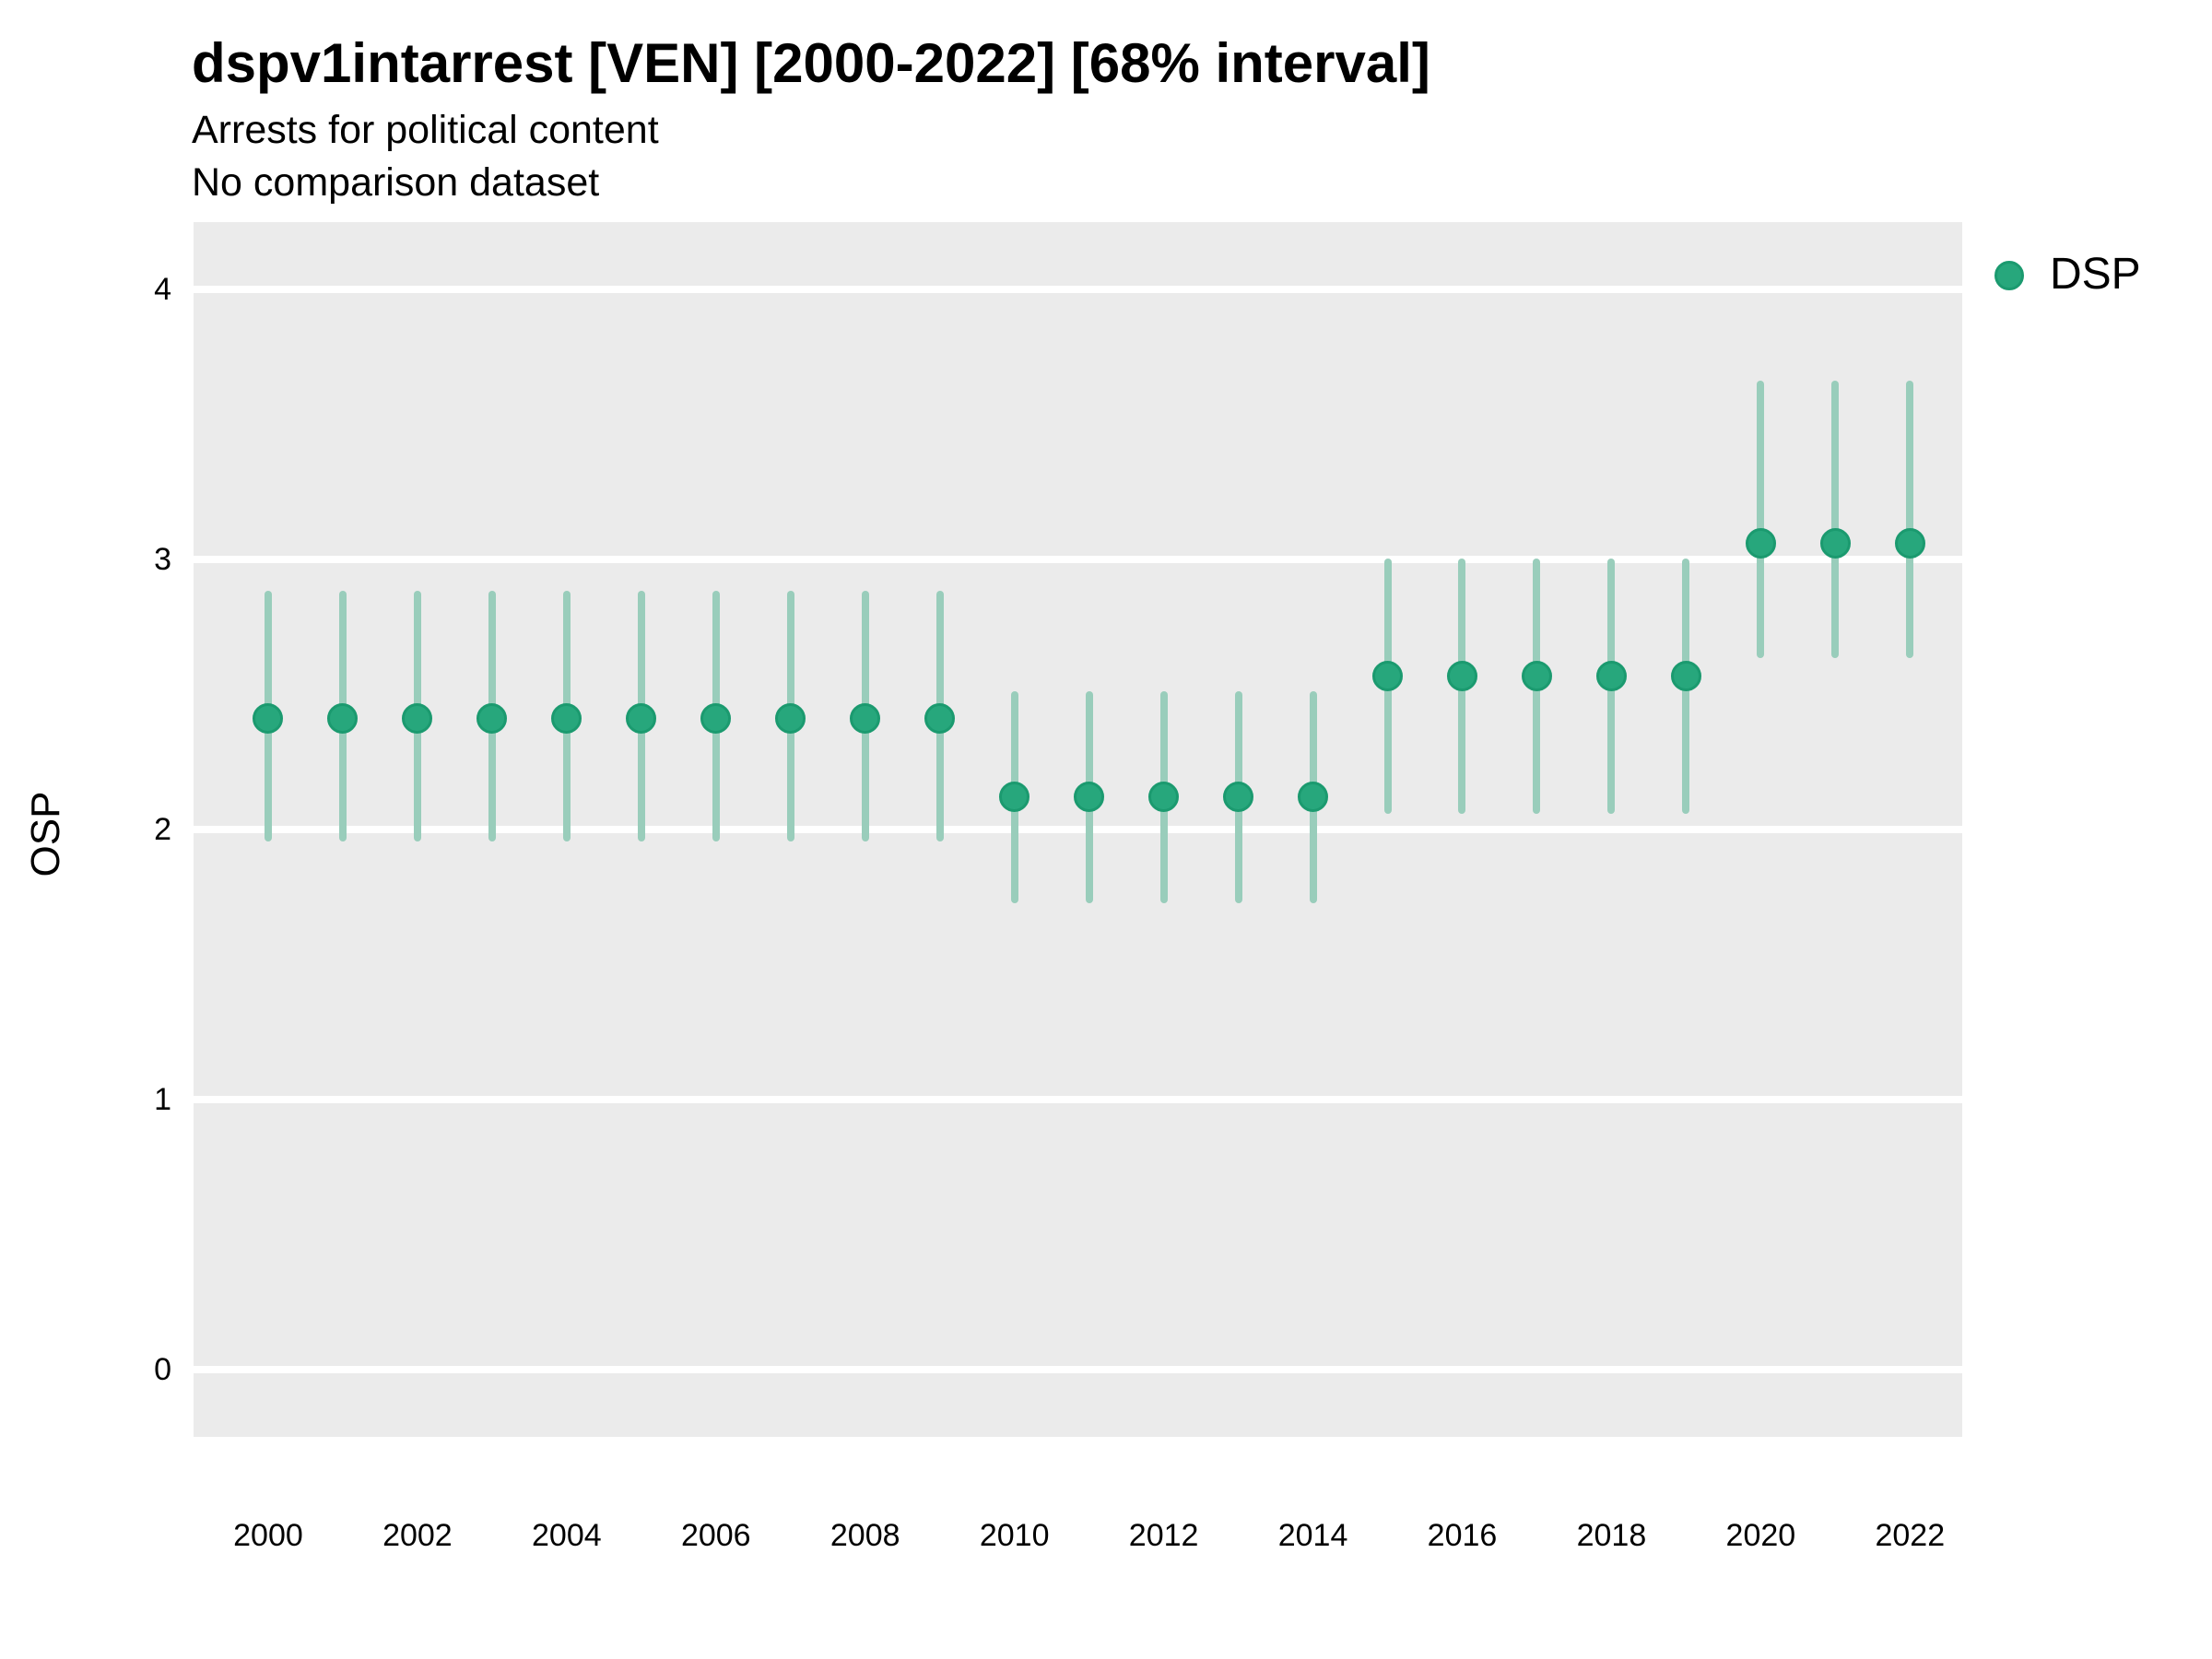 The image size is (2212, 1659). What do you see at coordinates (1910, 1535) in the screenshot?
I see `x-tick-label: 2022` at bounding box center [1910, 1535].